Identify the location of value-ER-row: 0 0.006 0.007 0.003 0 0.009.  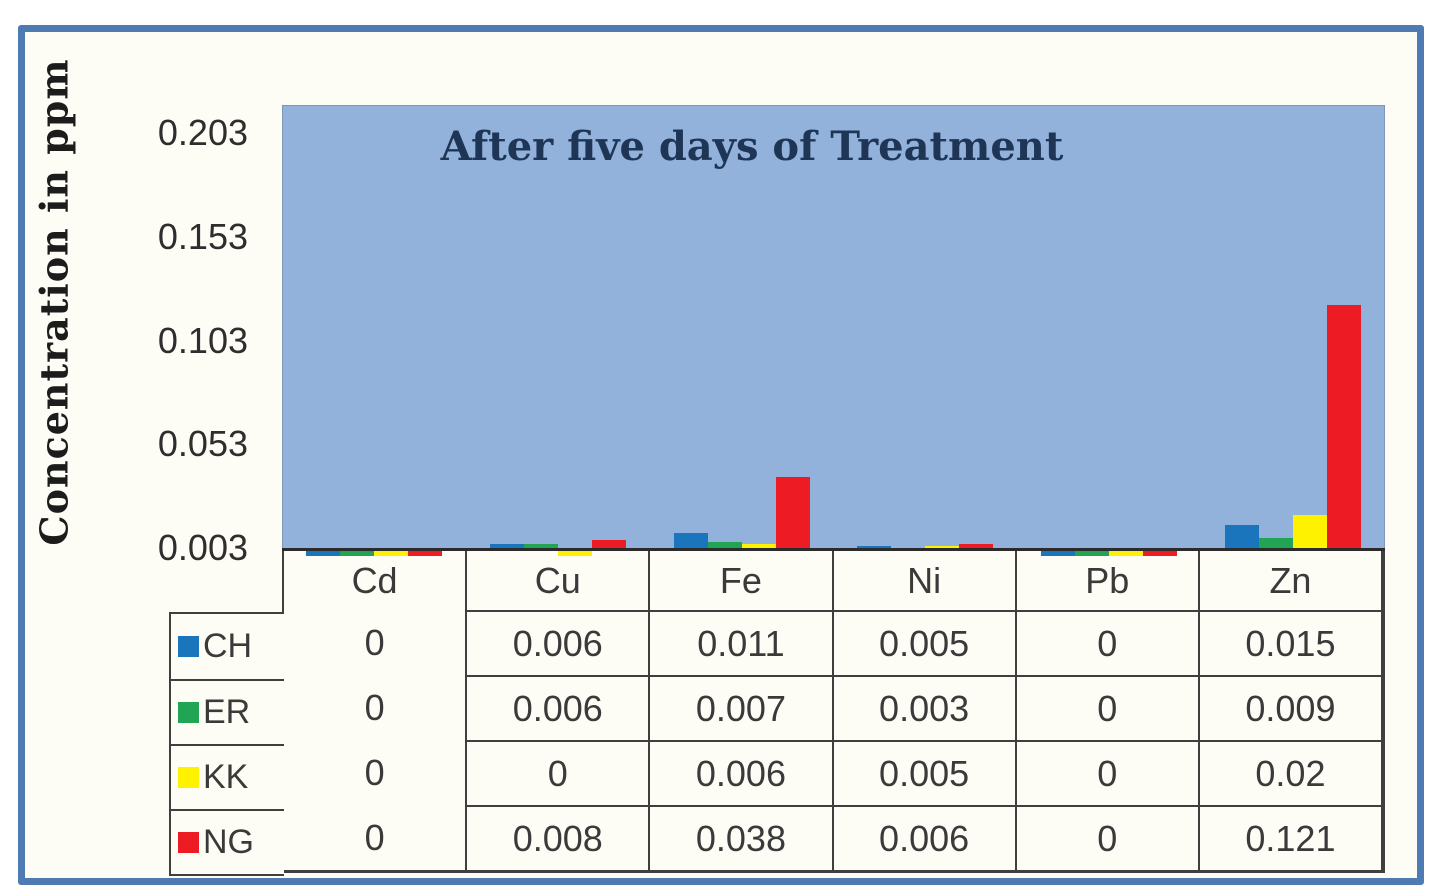
(834, 707).